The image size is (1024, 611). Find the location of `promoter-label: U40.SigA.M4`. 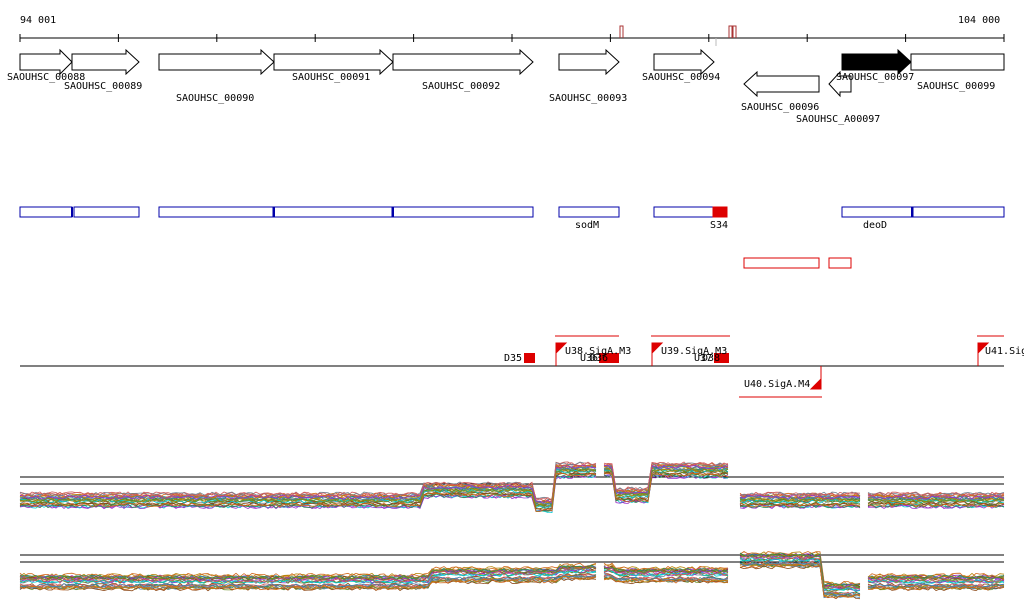

promoter-label: U40.SigA.M4 is located at coordinates (777, 384).